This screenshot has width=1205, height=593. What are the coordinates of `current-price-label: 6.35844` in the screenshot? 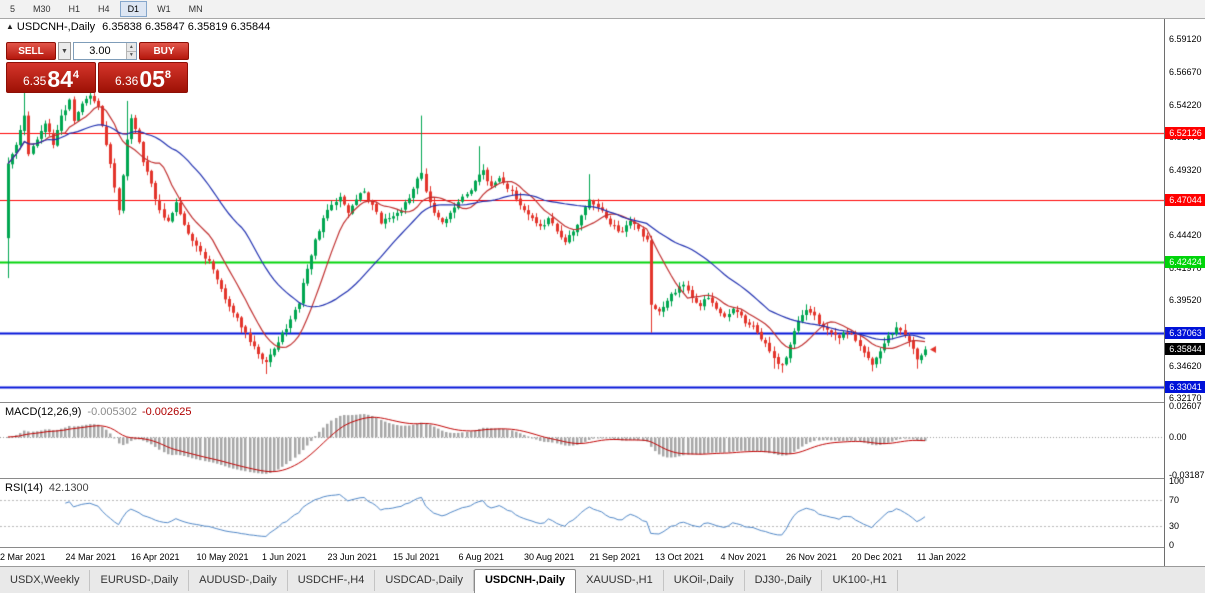 It's located at (1185, 349).